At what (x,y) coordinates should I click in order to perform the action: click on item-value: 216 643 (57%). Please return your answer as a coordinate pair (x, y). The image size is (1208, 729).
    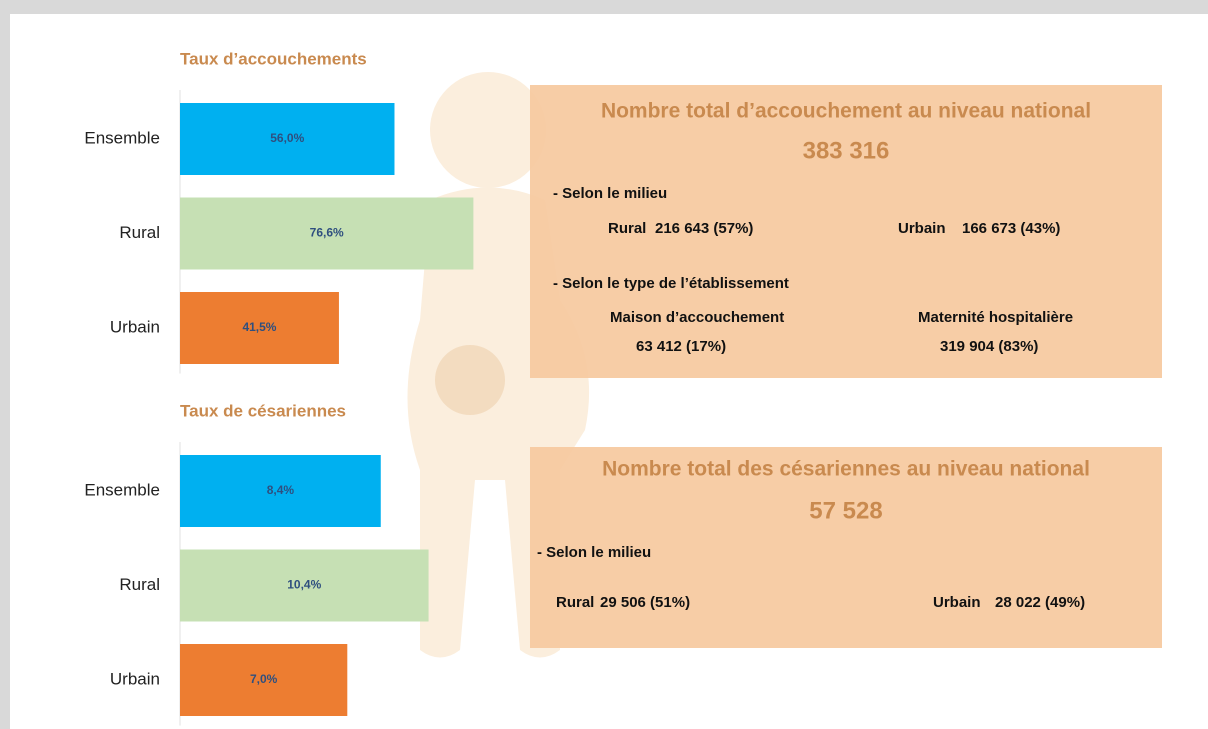
    Looking at the image, I should click on (704, 228).